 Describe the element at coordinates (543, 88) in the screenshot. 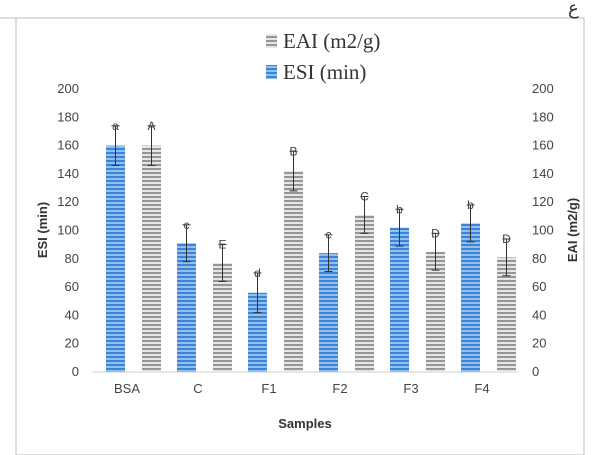

I see `y2-tick-label: 200` at that location.